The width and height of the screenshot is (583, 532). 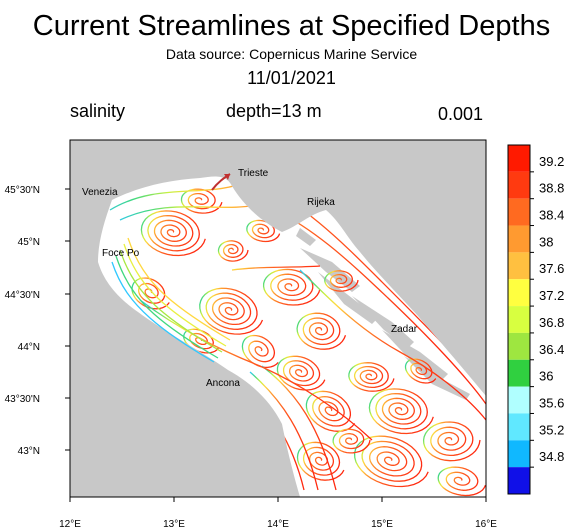 I want to click on vector-scale-label: 0.001, so click(x=461, y=114).